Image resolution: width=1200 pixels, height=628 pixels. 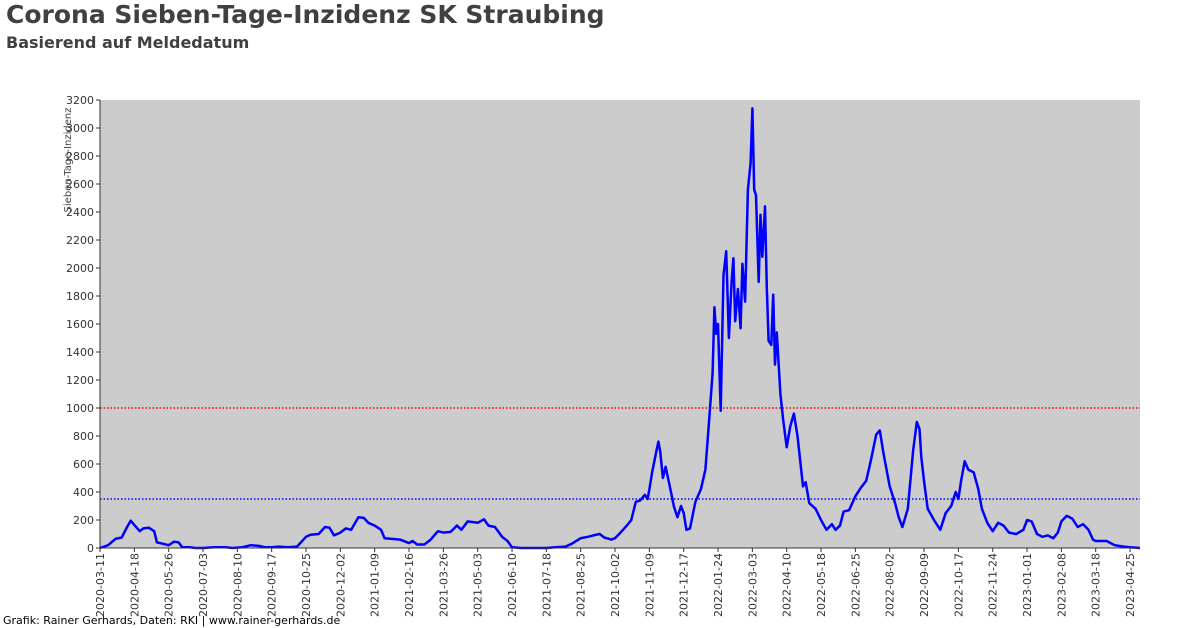 What do you see at coordinates (80, 408) in the screenshot?
I see `y-tick-label: 1000` at bounding box center [80, 408].